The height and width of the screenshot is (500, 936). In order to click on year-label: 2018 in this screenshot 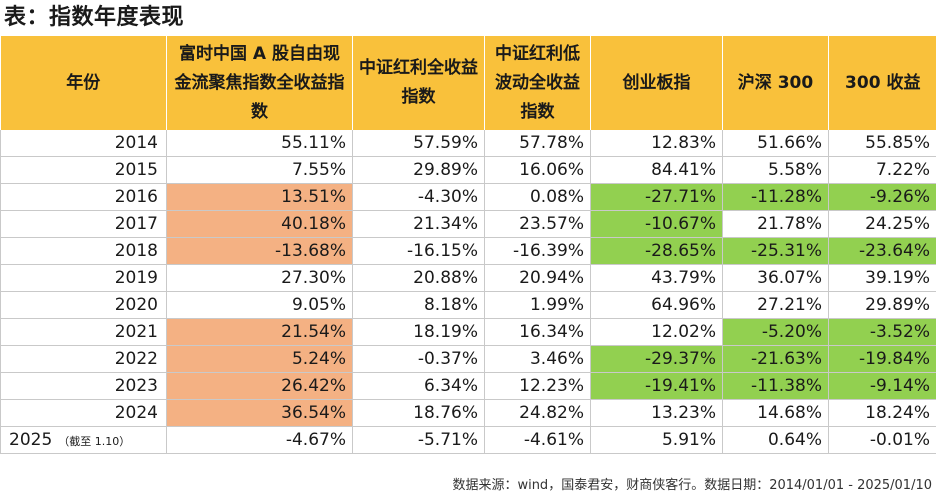, I will do `click(136, 251)`.